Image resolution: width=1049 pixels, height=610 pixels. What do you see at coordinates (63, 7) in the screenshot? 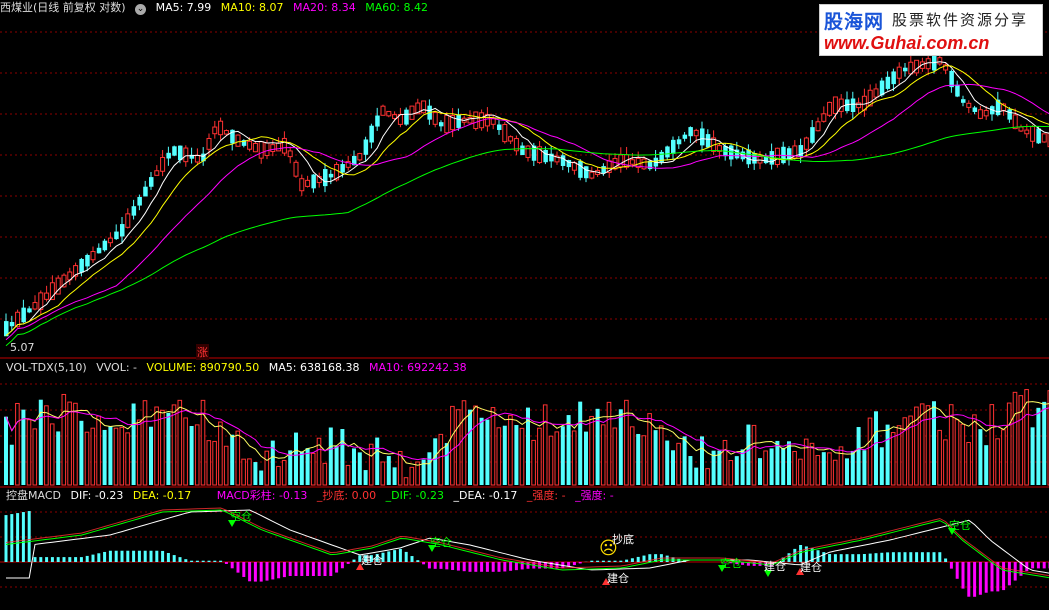
I see `chart-title: 西煤业(日线 前复权 对数)` at bounding box center [63, 7].